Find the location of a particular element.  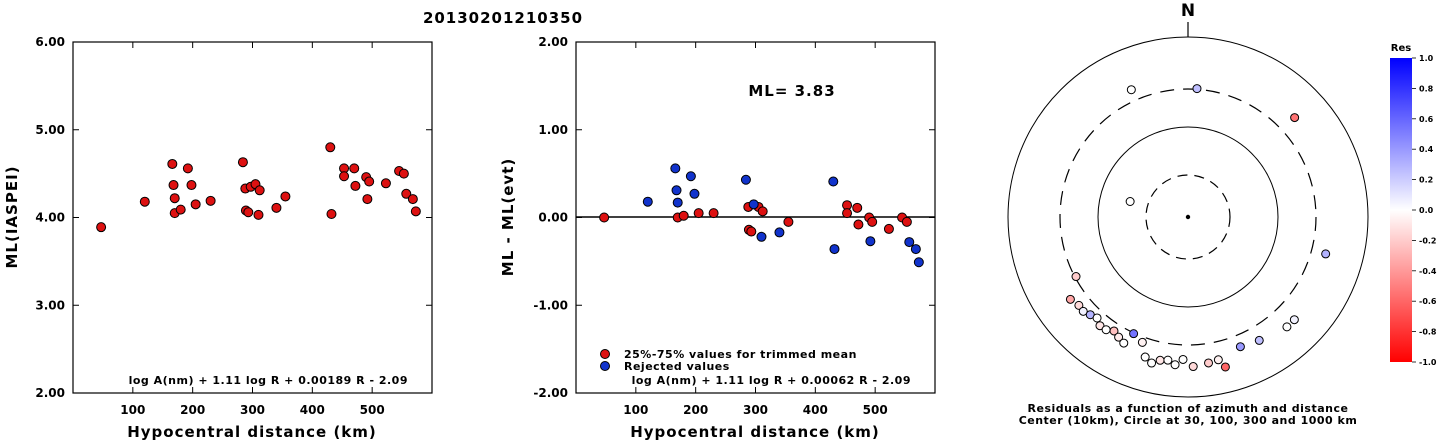

residual-x-axis-label: Hypocentral distance (km) is located at coordinates (755, 432).